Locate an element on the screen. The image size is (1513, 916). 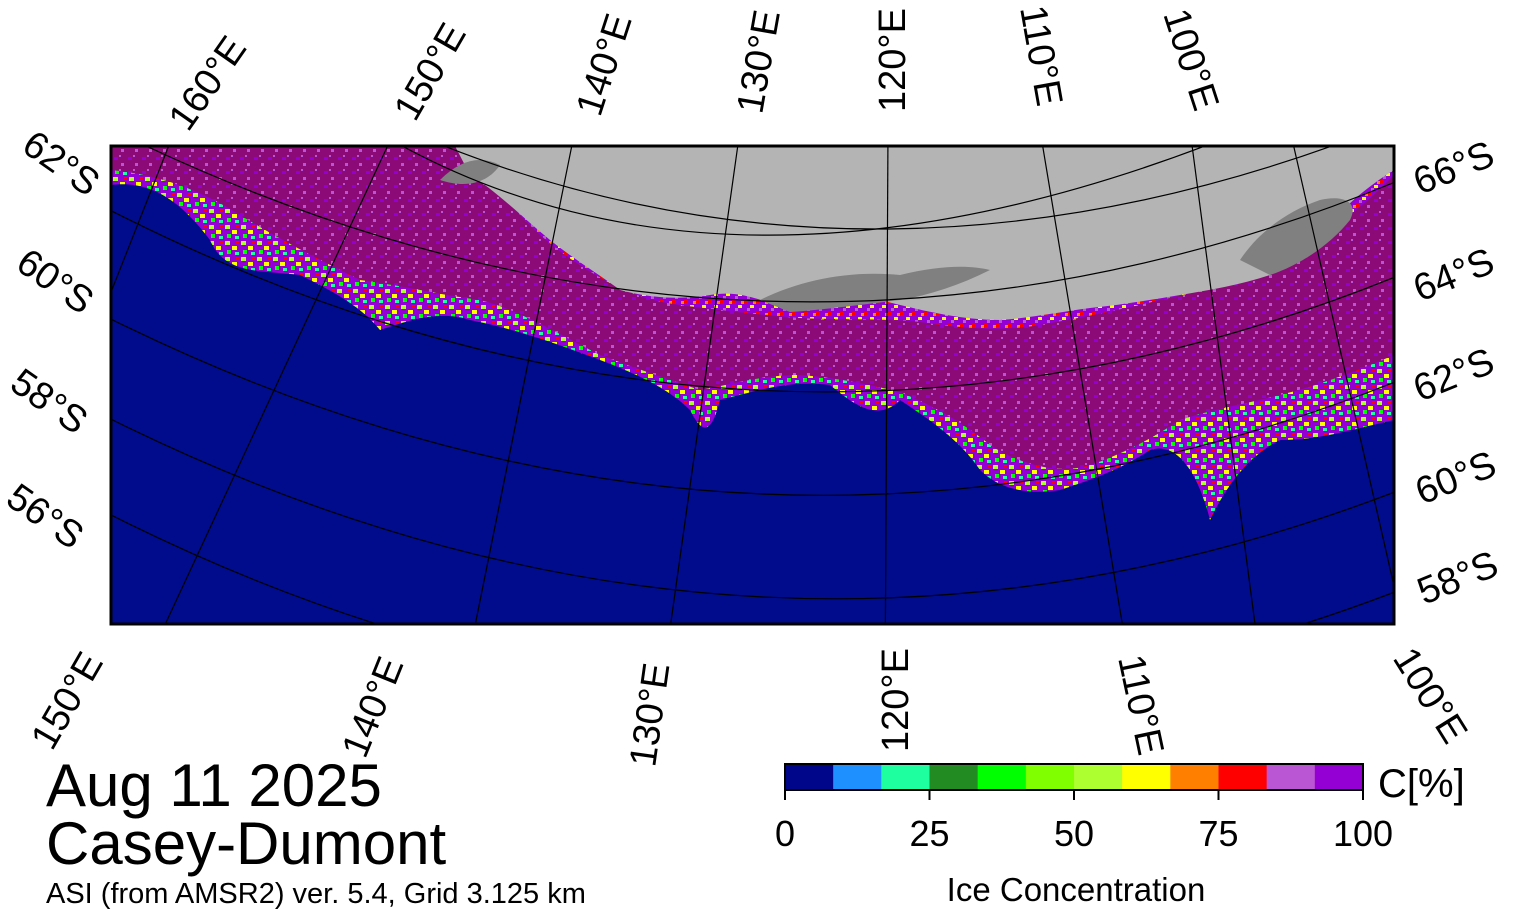
region-label: Casey-Dumont is located at coordinates (246, 843).